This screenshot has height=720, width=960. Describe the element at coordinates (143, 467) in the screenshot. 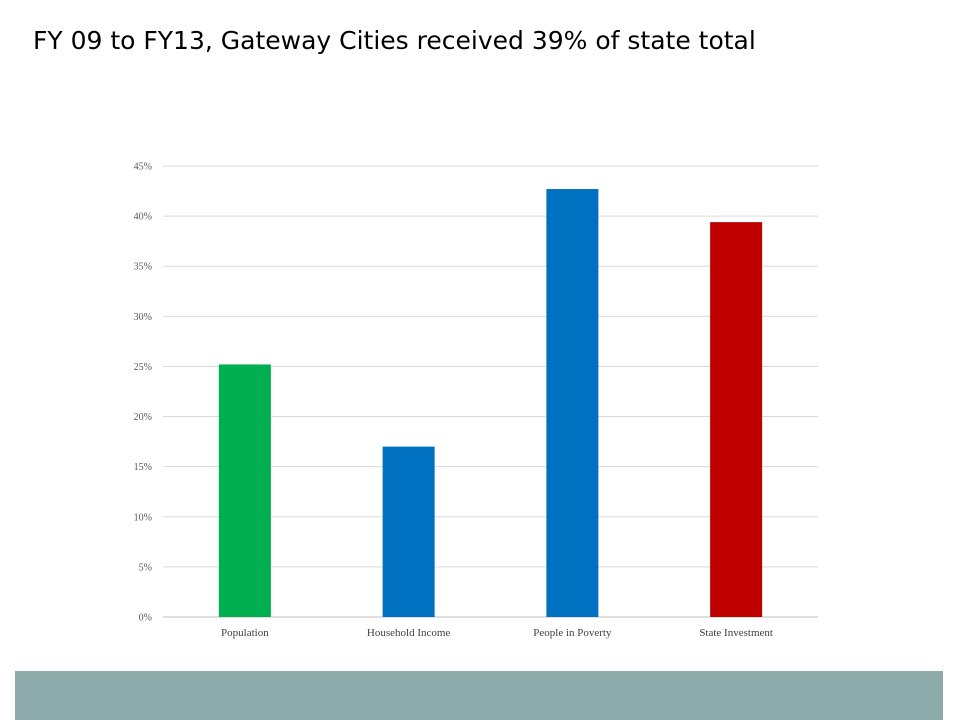

I see `y-tick-label: 15%` at that location.